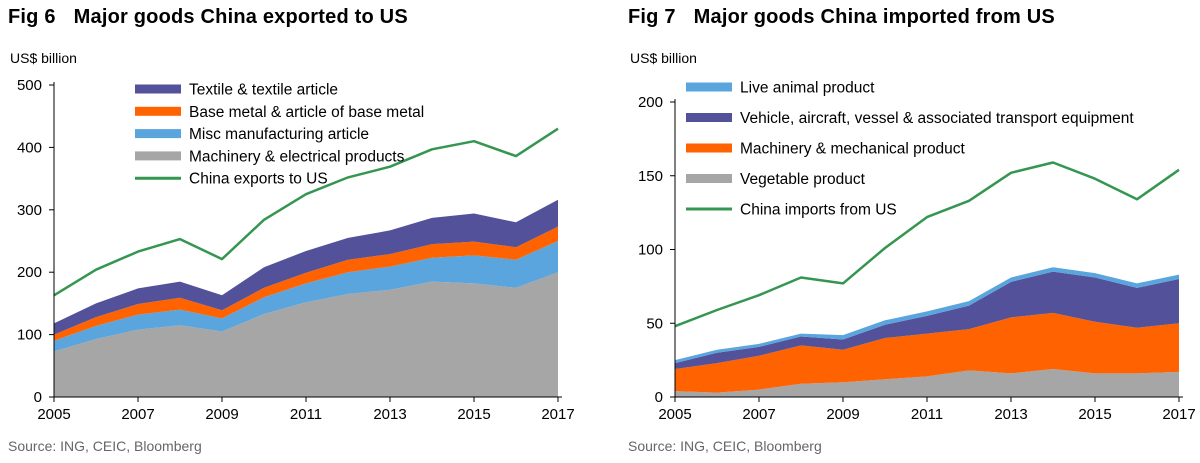  What do you see at coordinates (258, 179) in the screenshot?
I see `legend-label: China exports to US` at bounding box center [258, 179].